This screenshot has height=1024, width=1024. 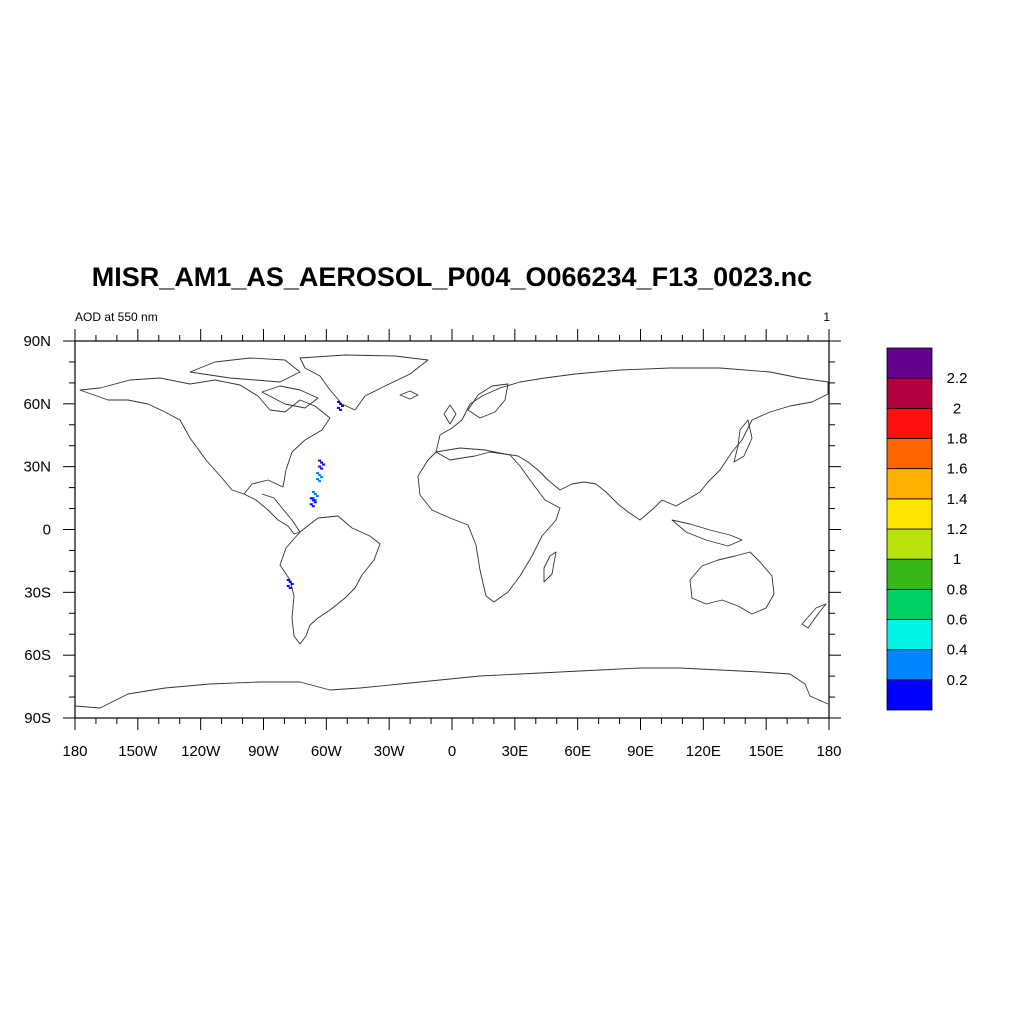 I want to click on colorbar-label: 2, so click(x=957, y=408).